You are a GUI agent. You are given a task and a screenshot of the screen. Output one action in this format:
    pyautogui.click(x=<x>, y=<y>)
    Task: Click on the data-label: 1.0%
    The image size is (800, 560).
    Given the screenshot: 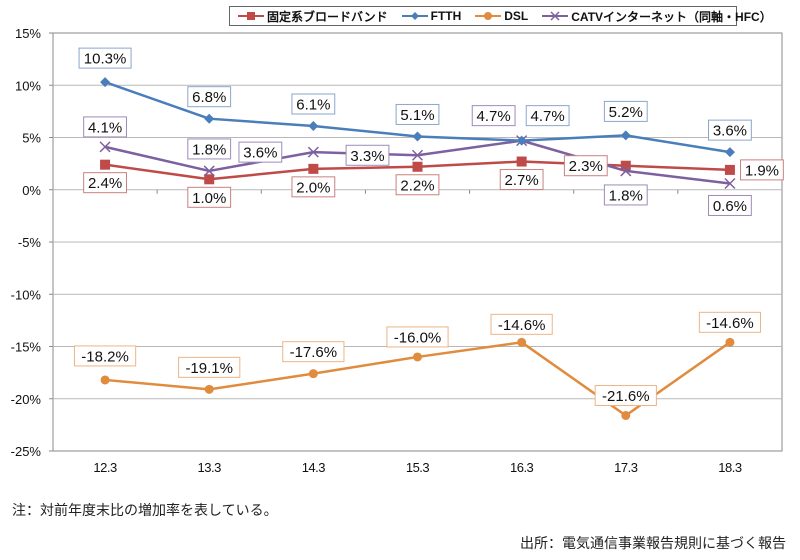 What is the action you would take?
    pyautogui.click(x=209, y=197)
    